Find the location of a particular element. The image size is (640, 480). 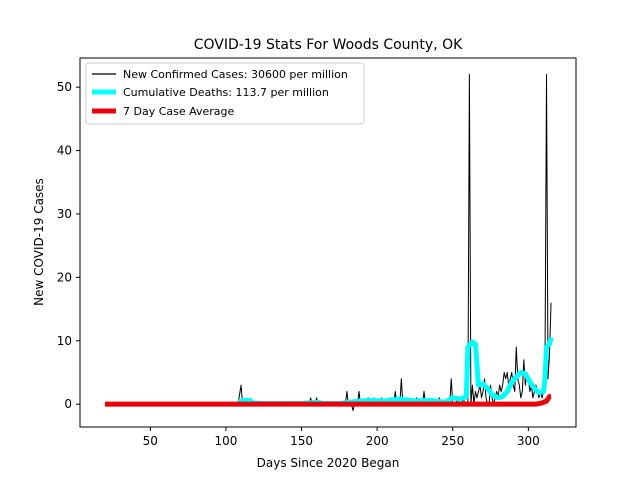

series-7-day-average is located at coordinates (328, 400).